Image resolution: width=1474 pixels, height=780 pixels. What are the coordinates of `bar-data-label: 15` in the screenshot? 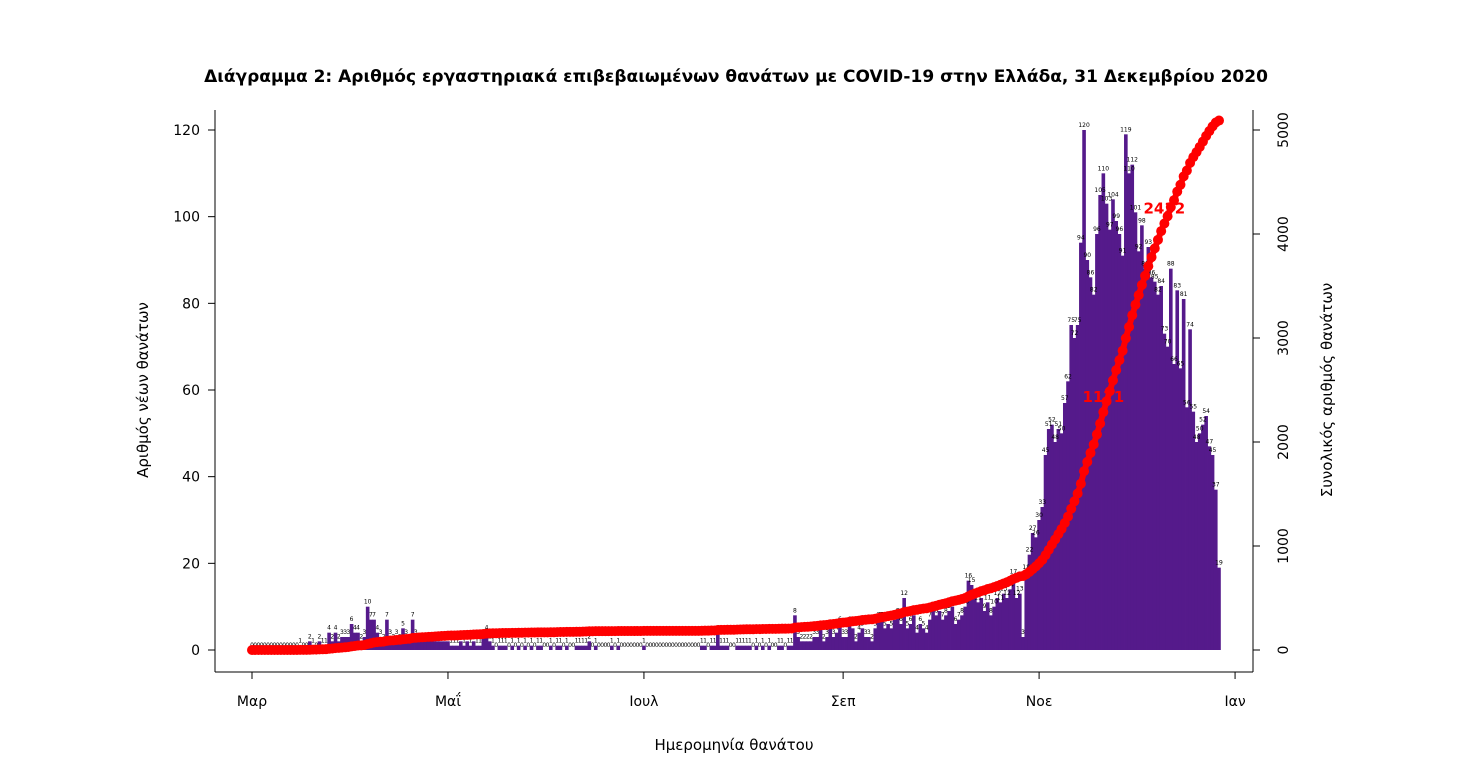 It's located at (972, 580).